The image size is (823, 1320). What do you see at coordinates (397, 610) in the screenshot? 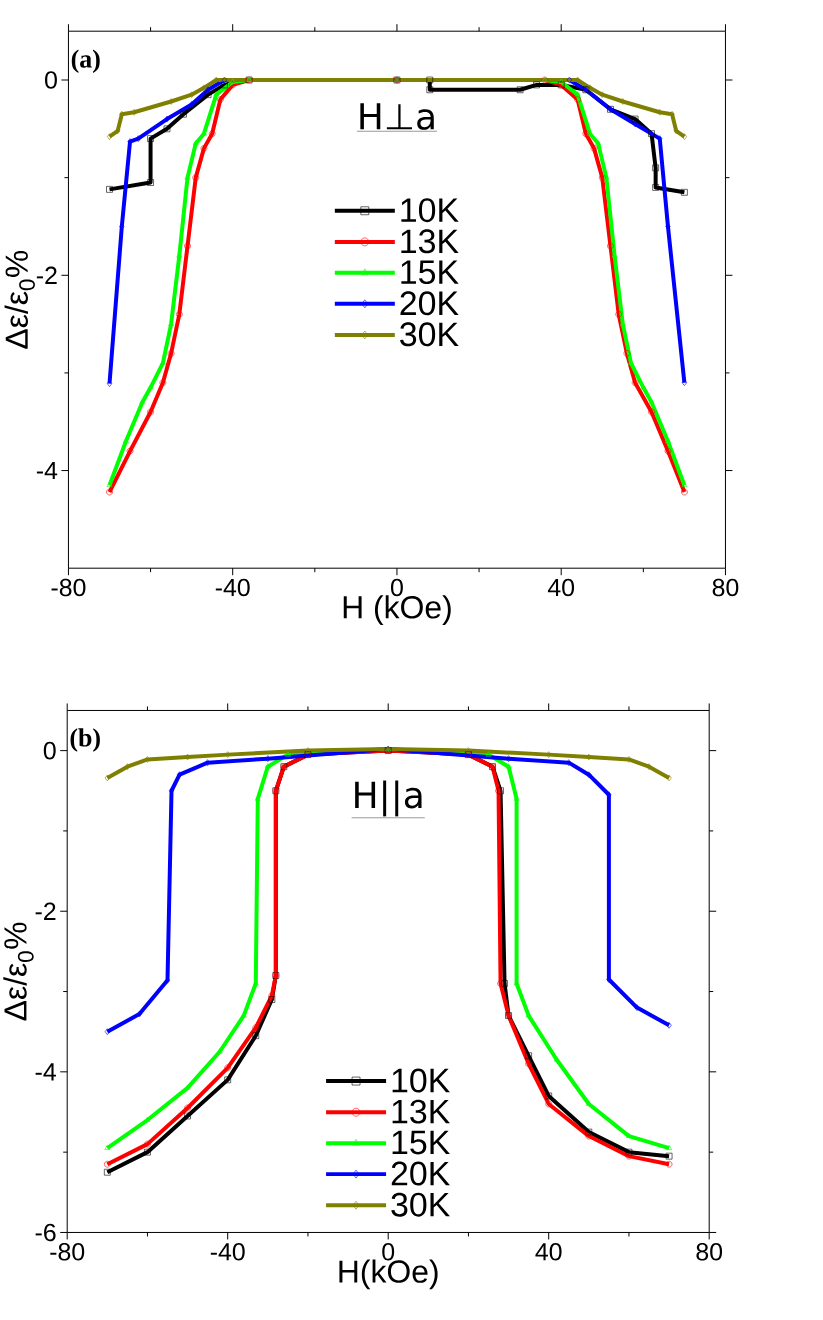
I see `x-axis-title: H (kOe)` at bounding box center [397, 610].